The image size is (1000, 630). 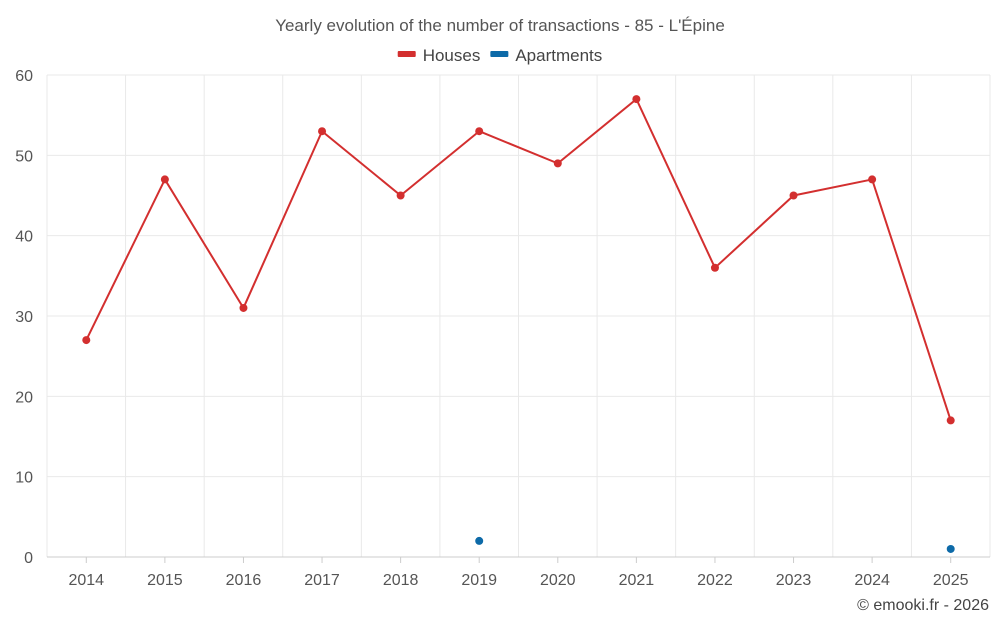 What do you see at coordinates (244, 580) in the screenshot?
I see `x-tick-label: 2016` at bounding box center [244, 580].